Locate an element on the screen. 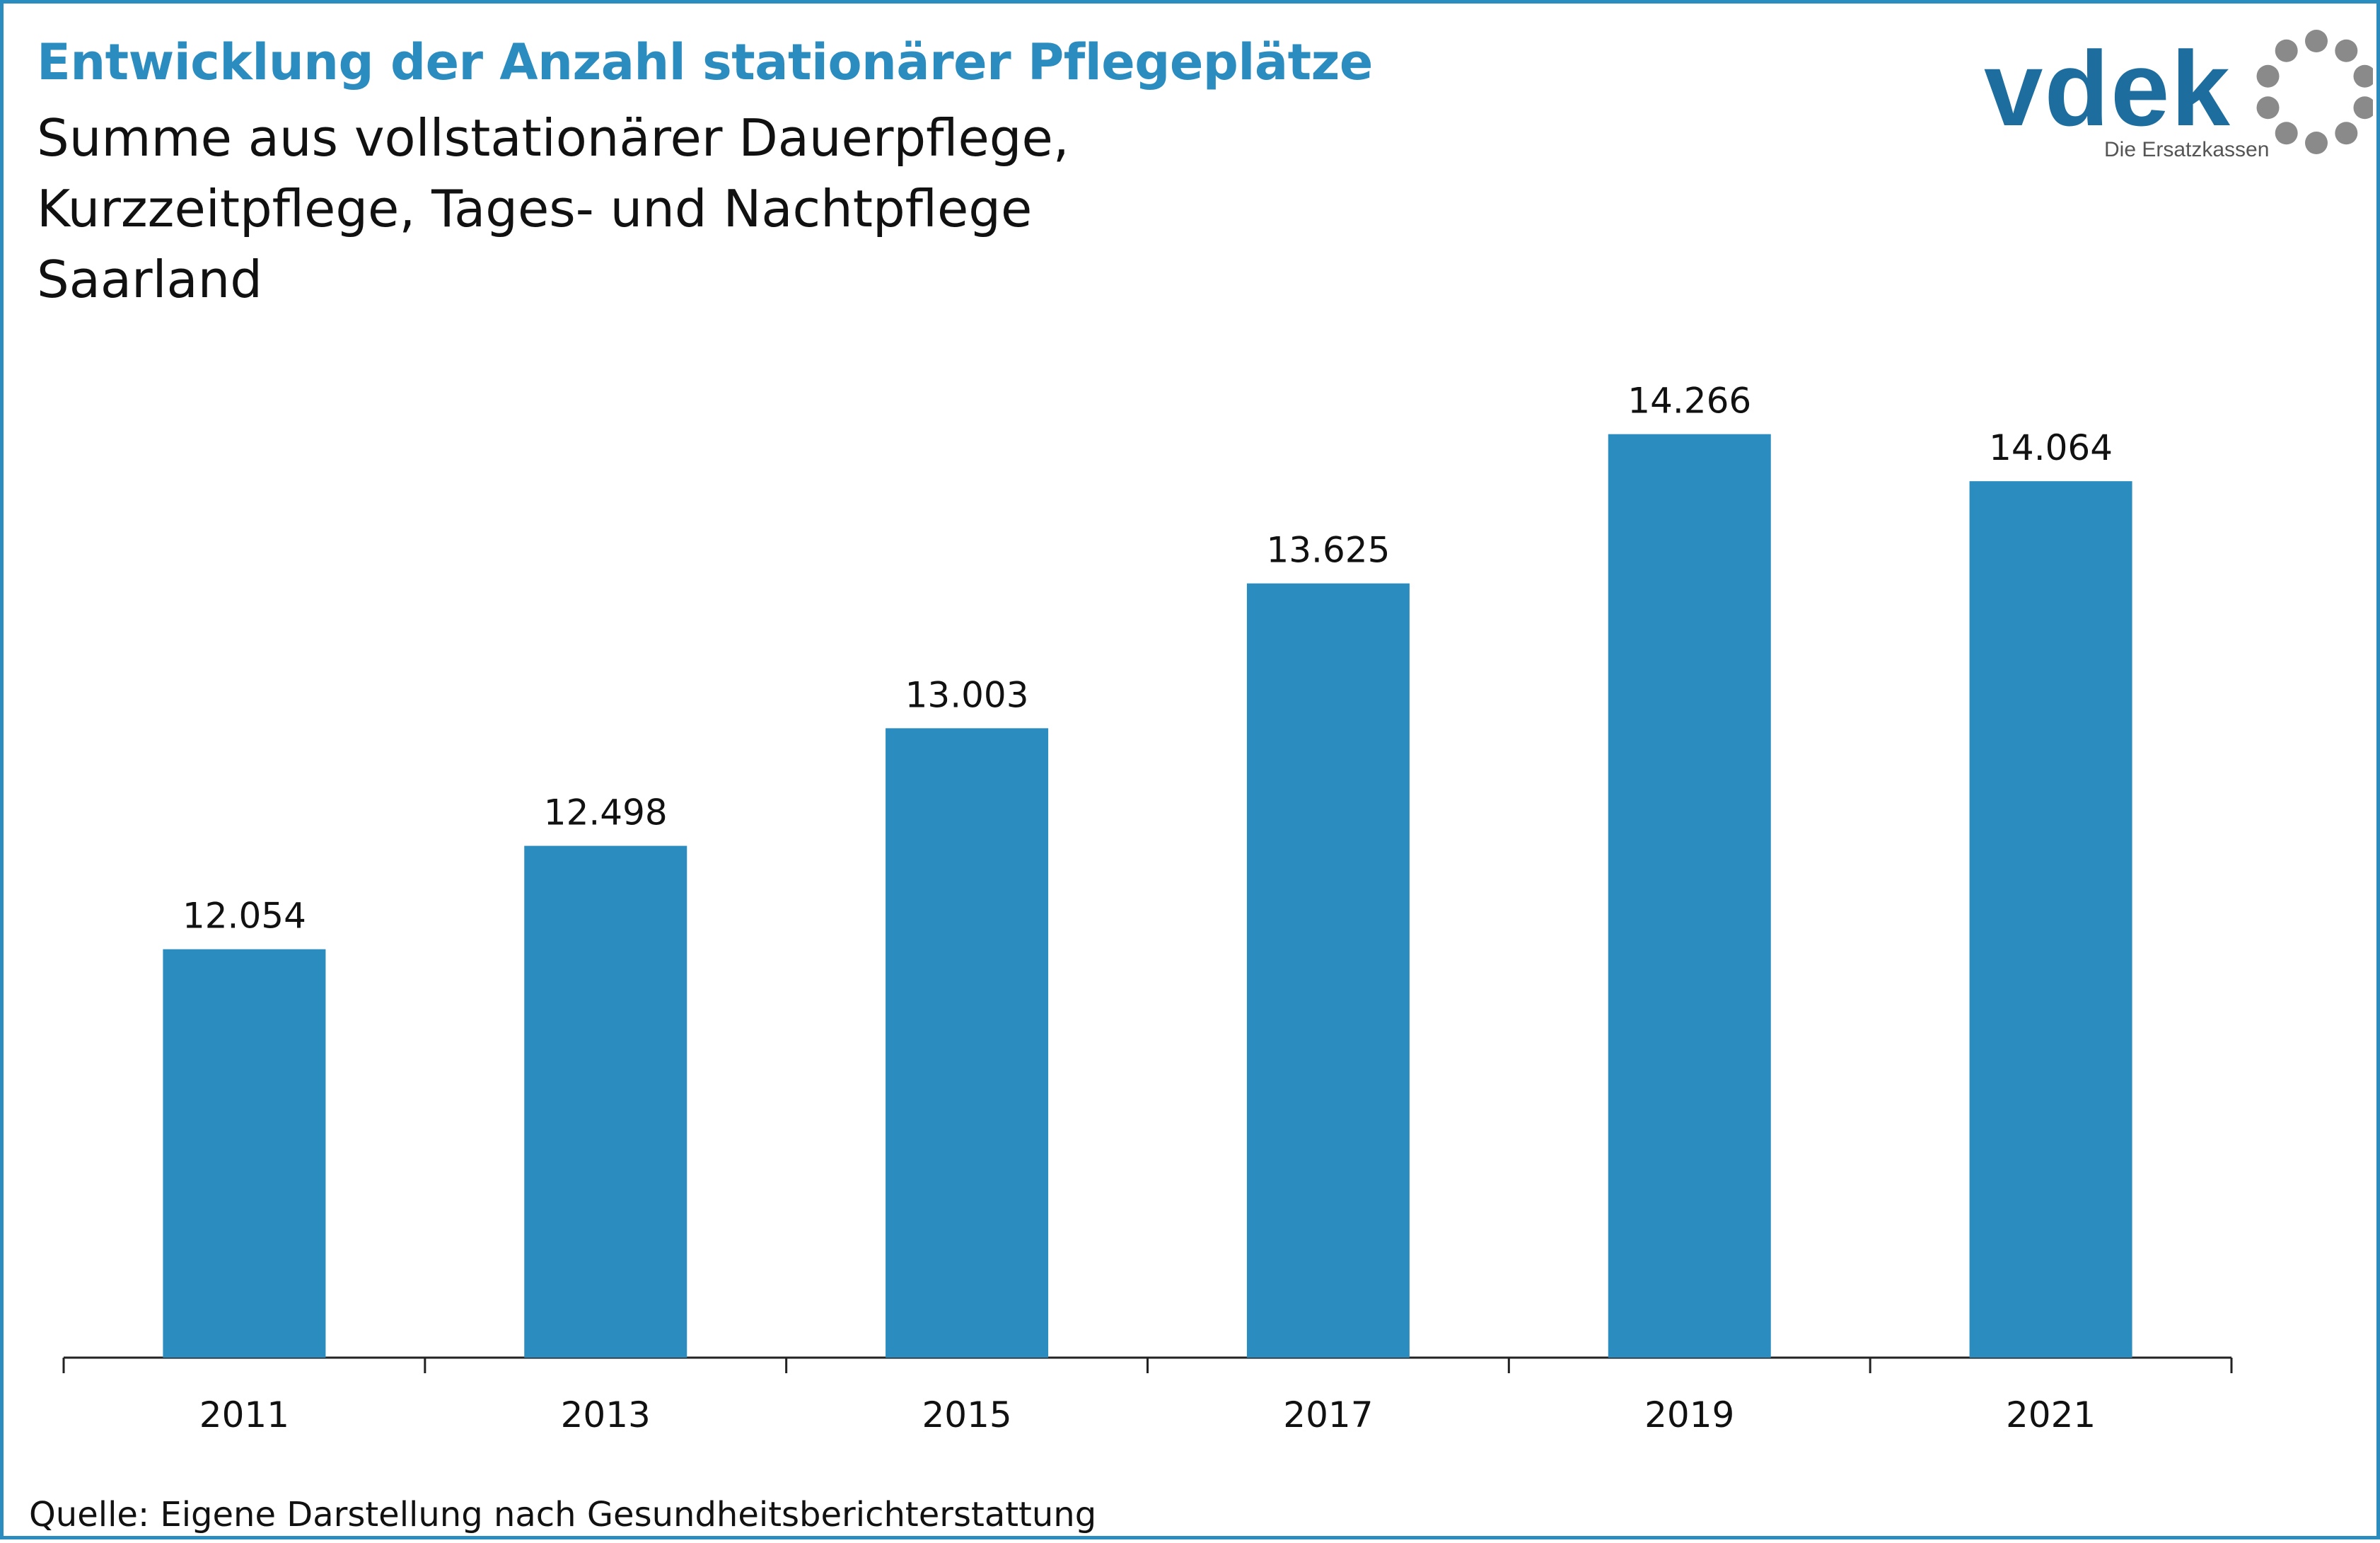  x-tick-label-2017: 2017 is located at coordinates (1328, 1414).